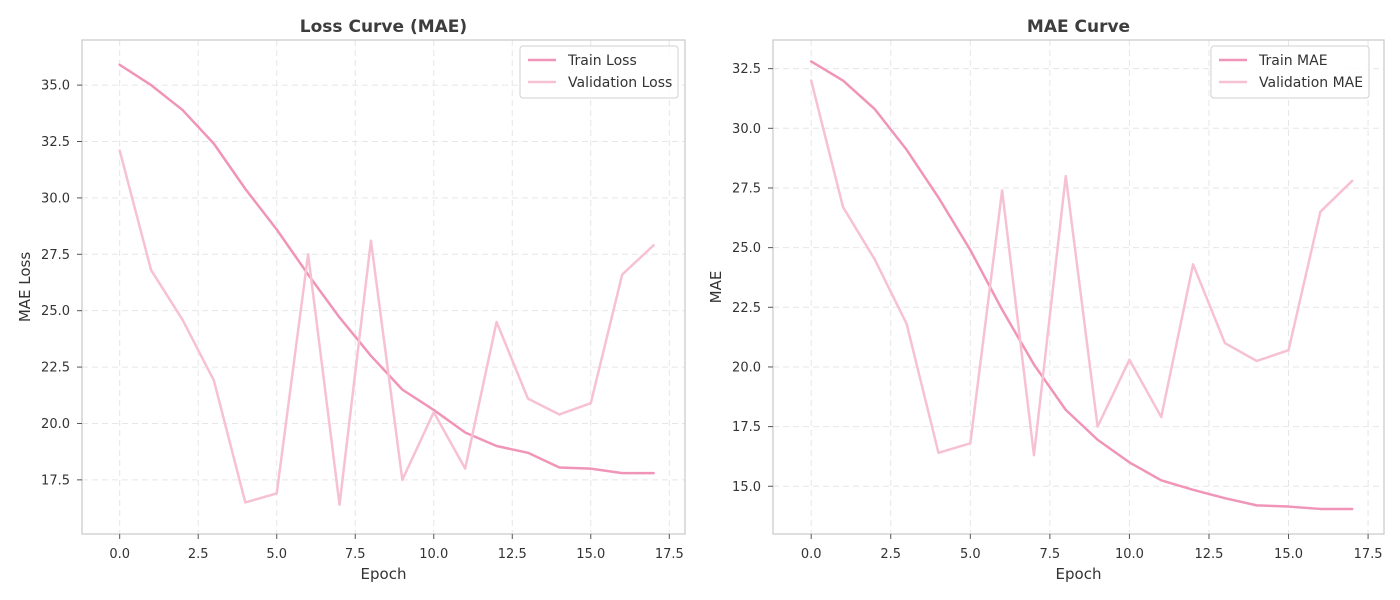  Describe the element at coordinates (1078, 27) in the screenshot. I see `chart-title: MAE Curve` at that location.